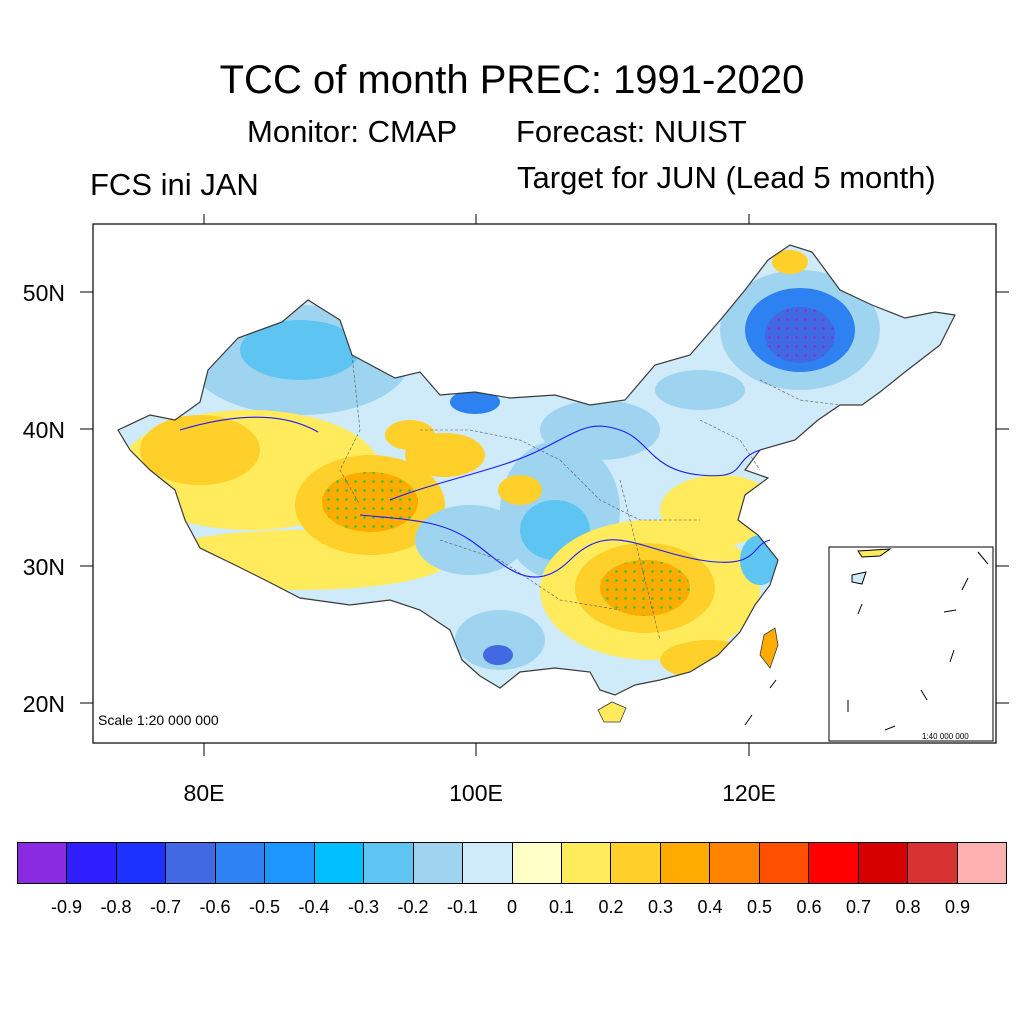 The width and height of the screenshot is (1024, 1024). I want to click on taiwan-island, so click(769, 648).